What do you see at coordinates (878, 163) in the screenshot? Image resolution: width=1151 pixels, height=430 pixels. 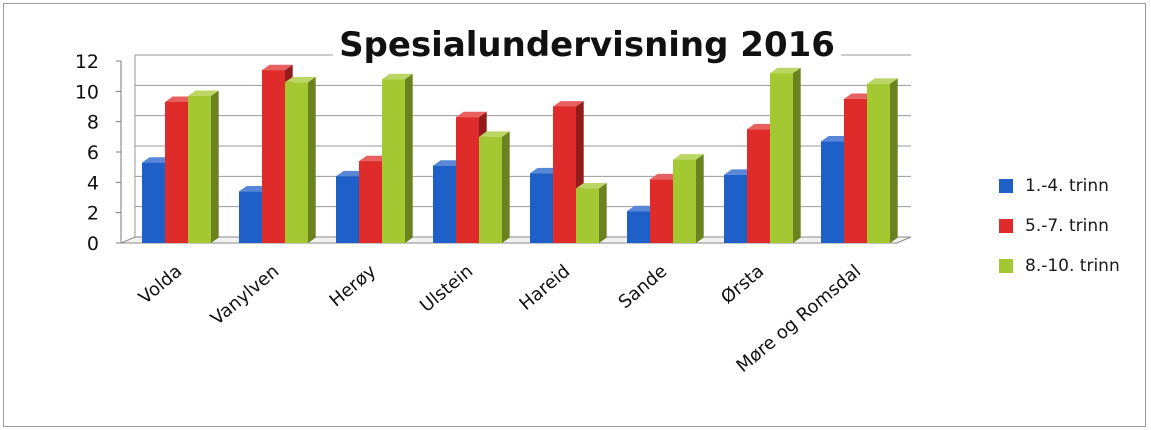 I see `bar-møre-og-romsdal-s3` at bounding box center [878, 163].